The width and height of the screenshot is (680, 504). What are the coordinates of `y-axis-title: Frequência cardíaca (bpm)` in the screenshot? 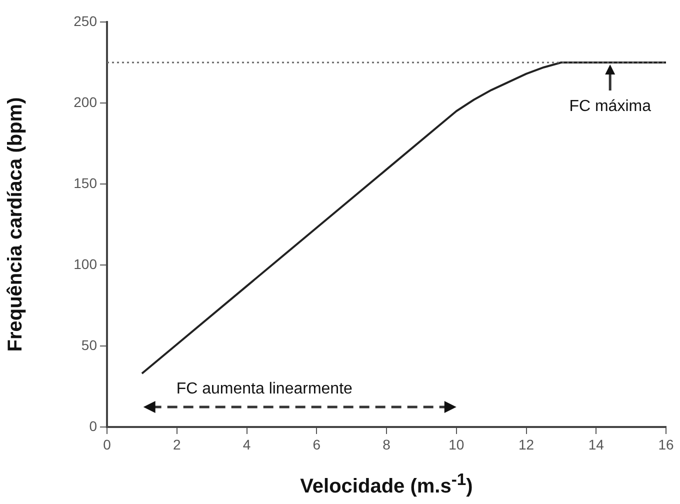 It's located at (15, 224).